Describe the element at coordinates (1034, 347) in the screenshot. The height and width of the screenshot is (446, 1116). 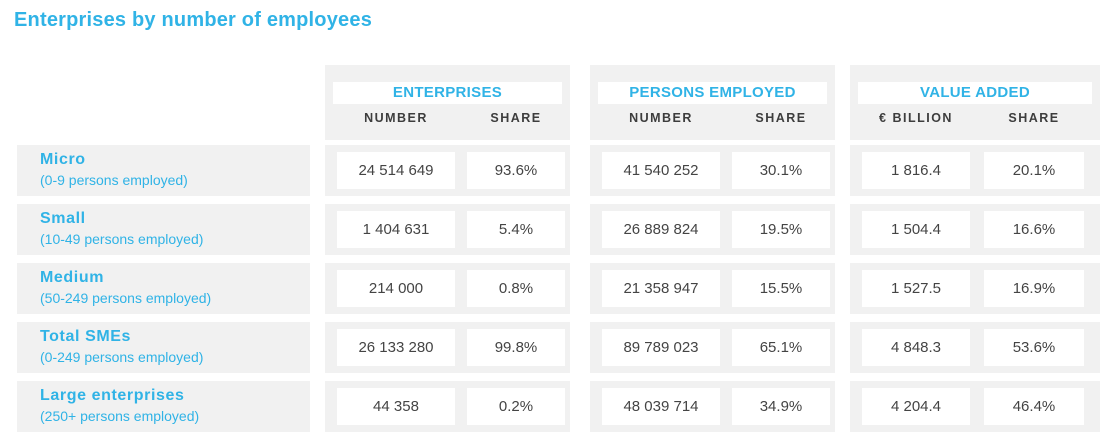
I see `value-added-share-value: 53.6%` at that location.